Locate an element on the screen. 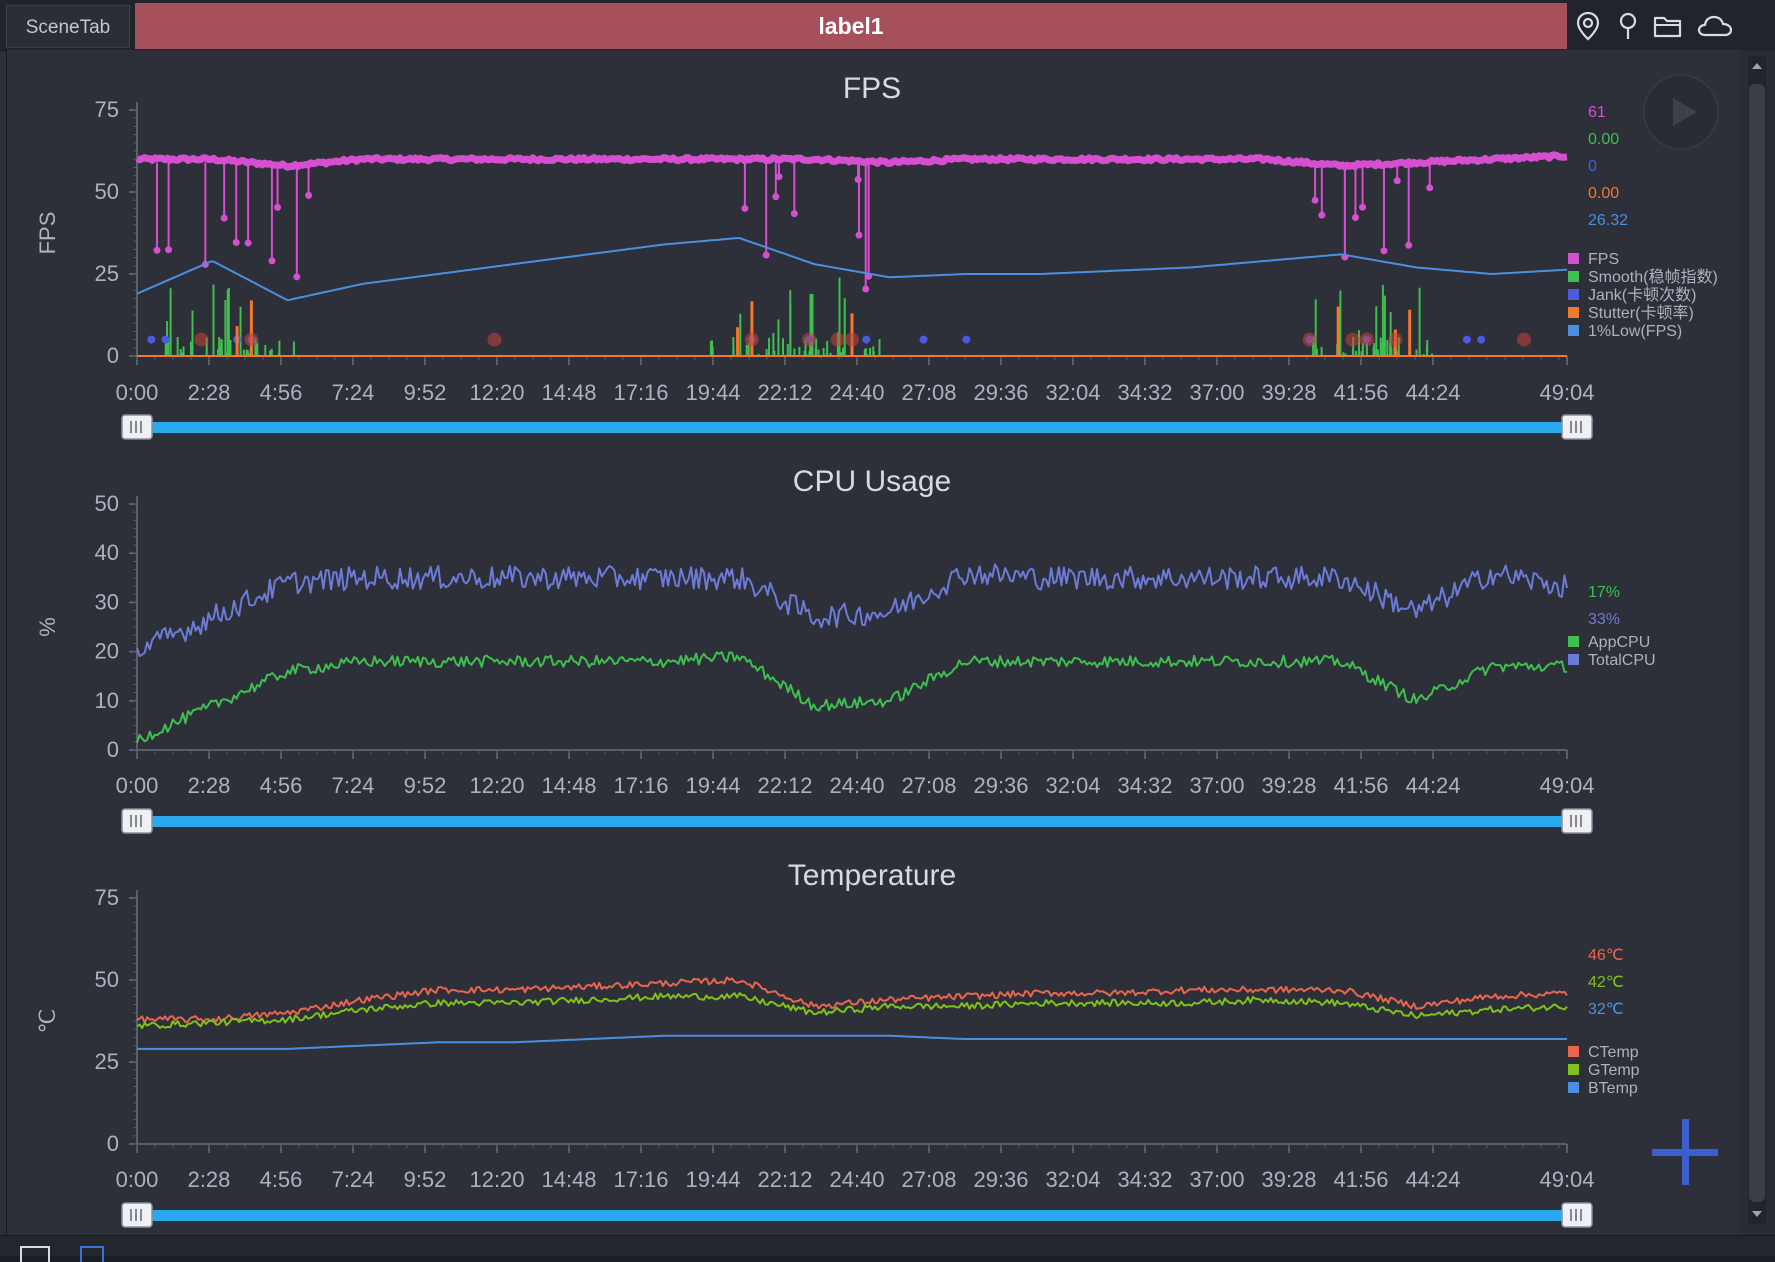 The image size is (1775, 1262). chart-title: Temperature is located at coordinates (872, 875).